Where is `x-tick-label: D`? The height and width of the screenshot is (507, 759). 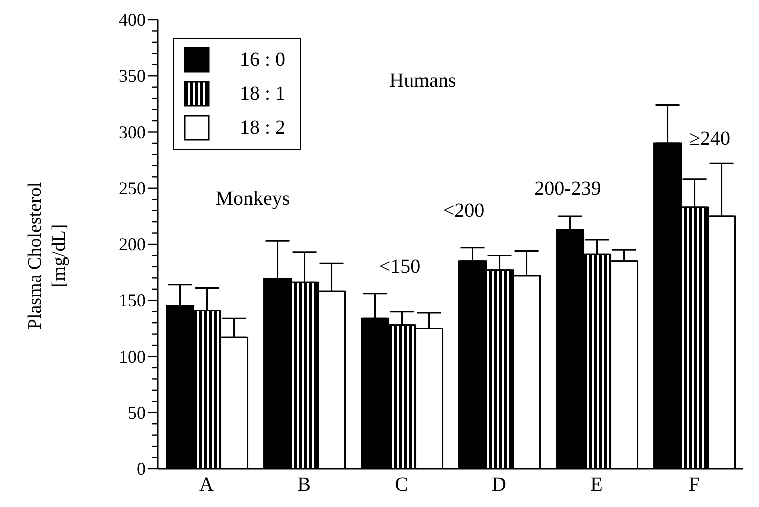 x-tick-label: D is located at coordinates (499, 485).